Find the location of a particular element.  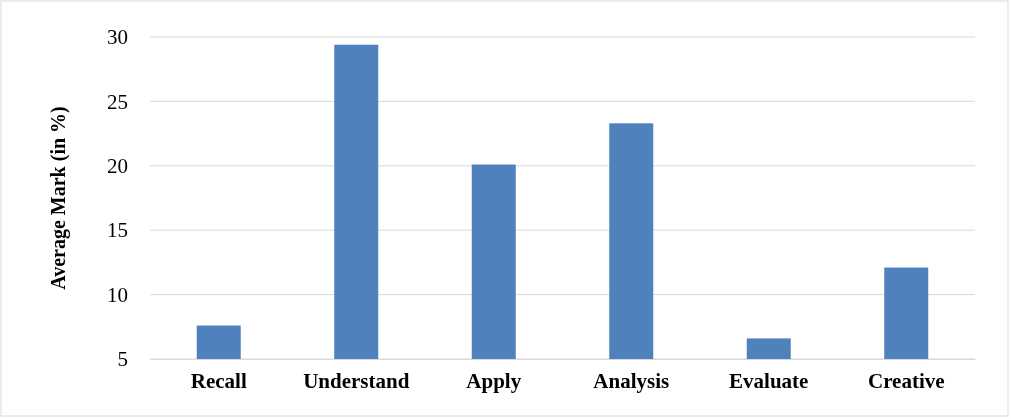

x-tick-label: Evaluate is located at coordinates (769, 380).